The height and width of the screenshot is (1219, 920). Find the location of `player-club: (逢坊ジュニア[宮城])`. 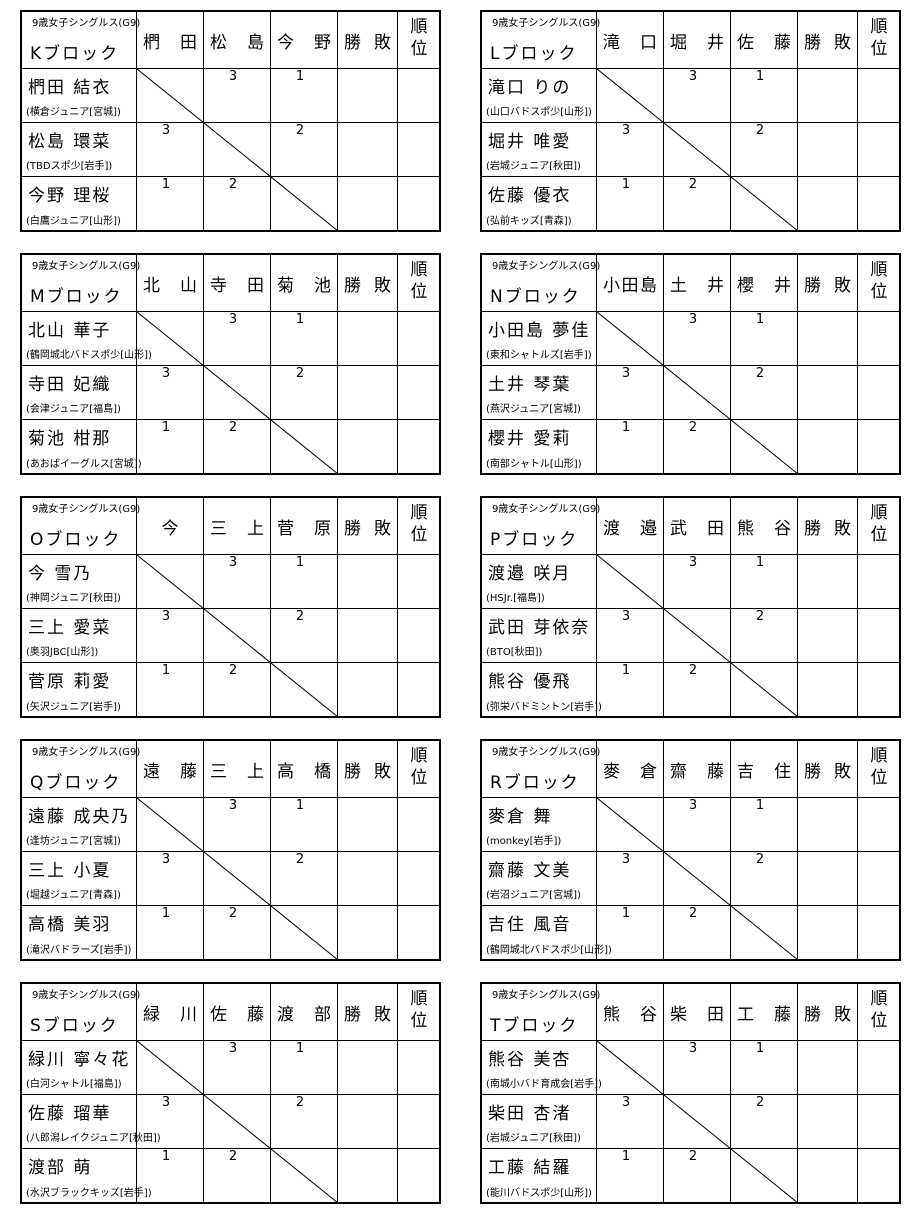

player-club: (逢坊ジュニア[宮城]) is located at coordinates (73, 841).